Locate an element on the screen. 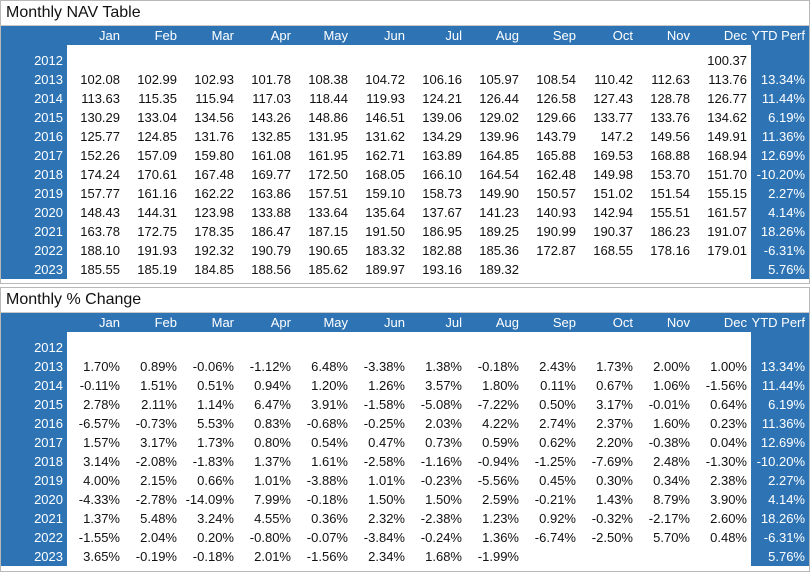  value-cell: 159.80 is located at coordinates (209, 155).